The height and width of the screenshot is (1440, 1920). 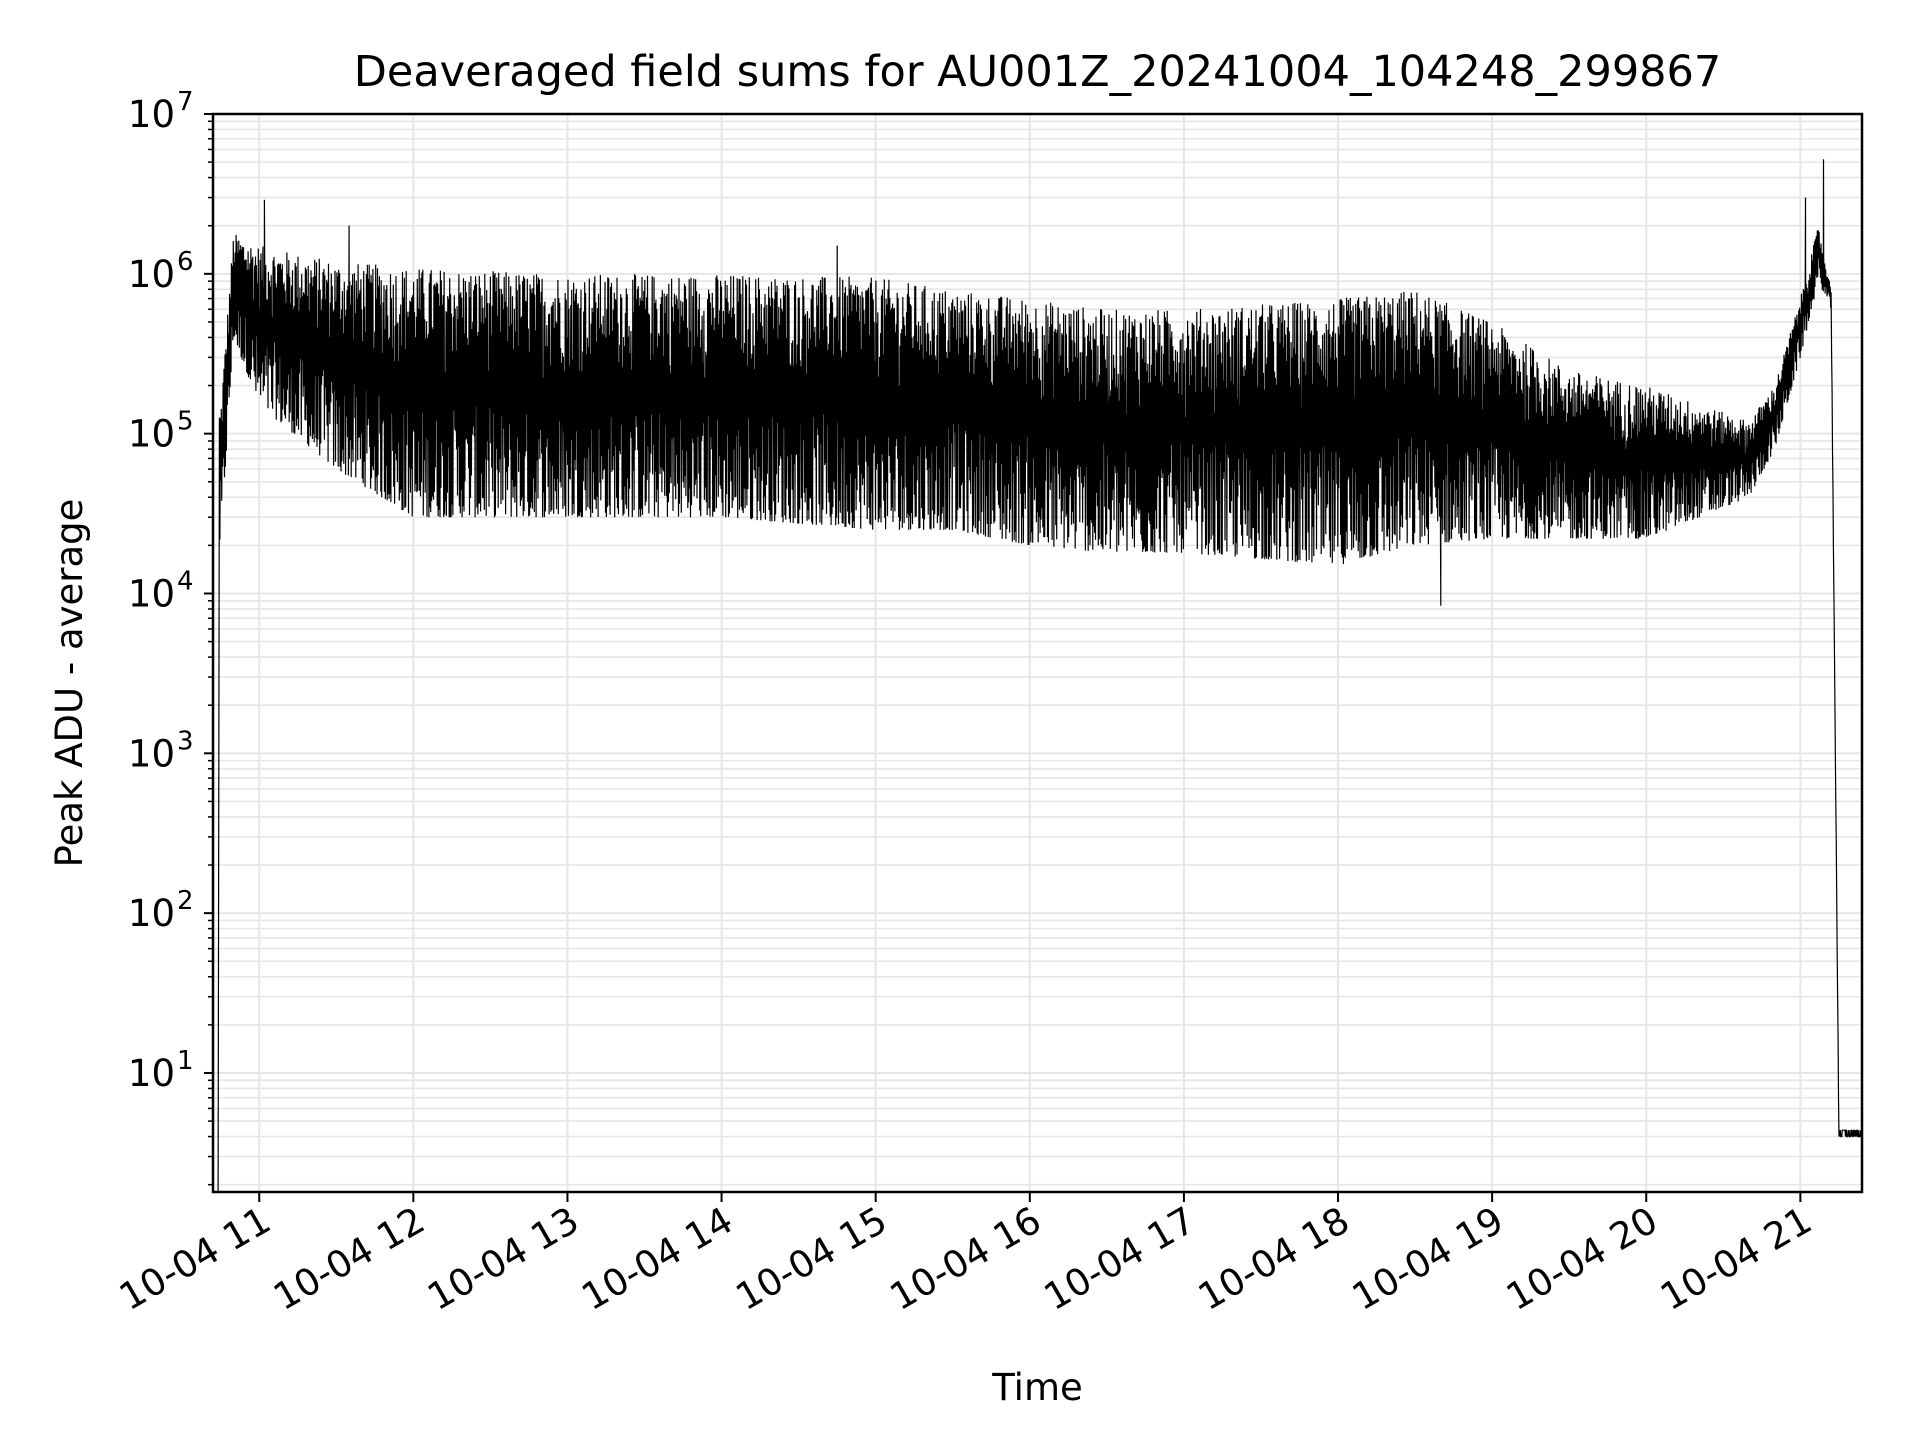 I want to click on y-tick-exponent: 5, so click(x=185, y=422).